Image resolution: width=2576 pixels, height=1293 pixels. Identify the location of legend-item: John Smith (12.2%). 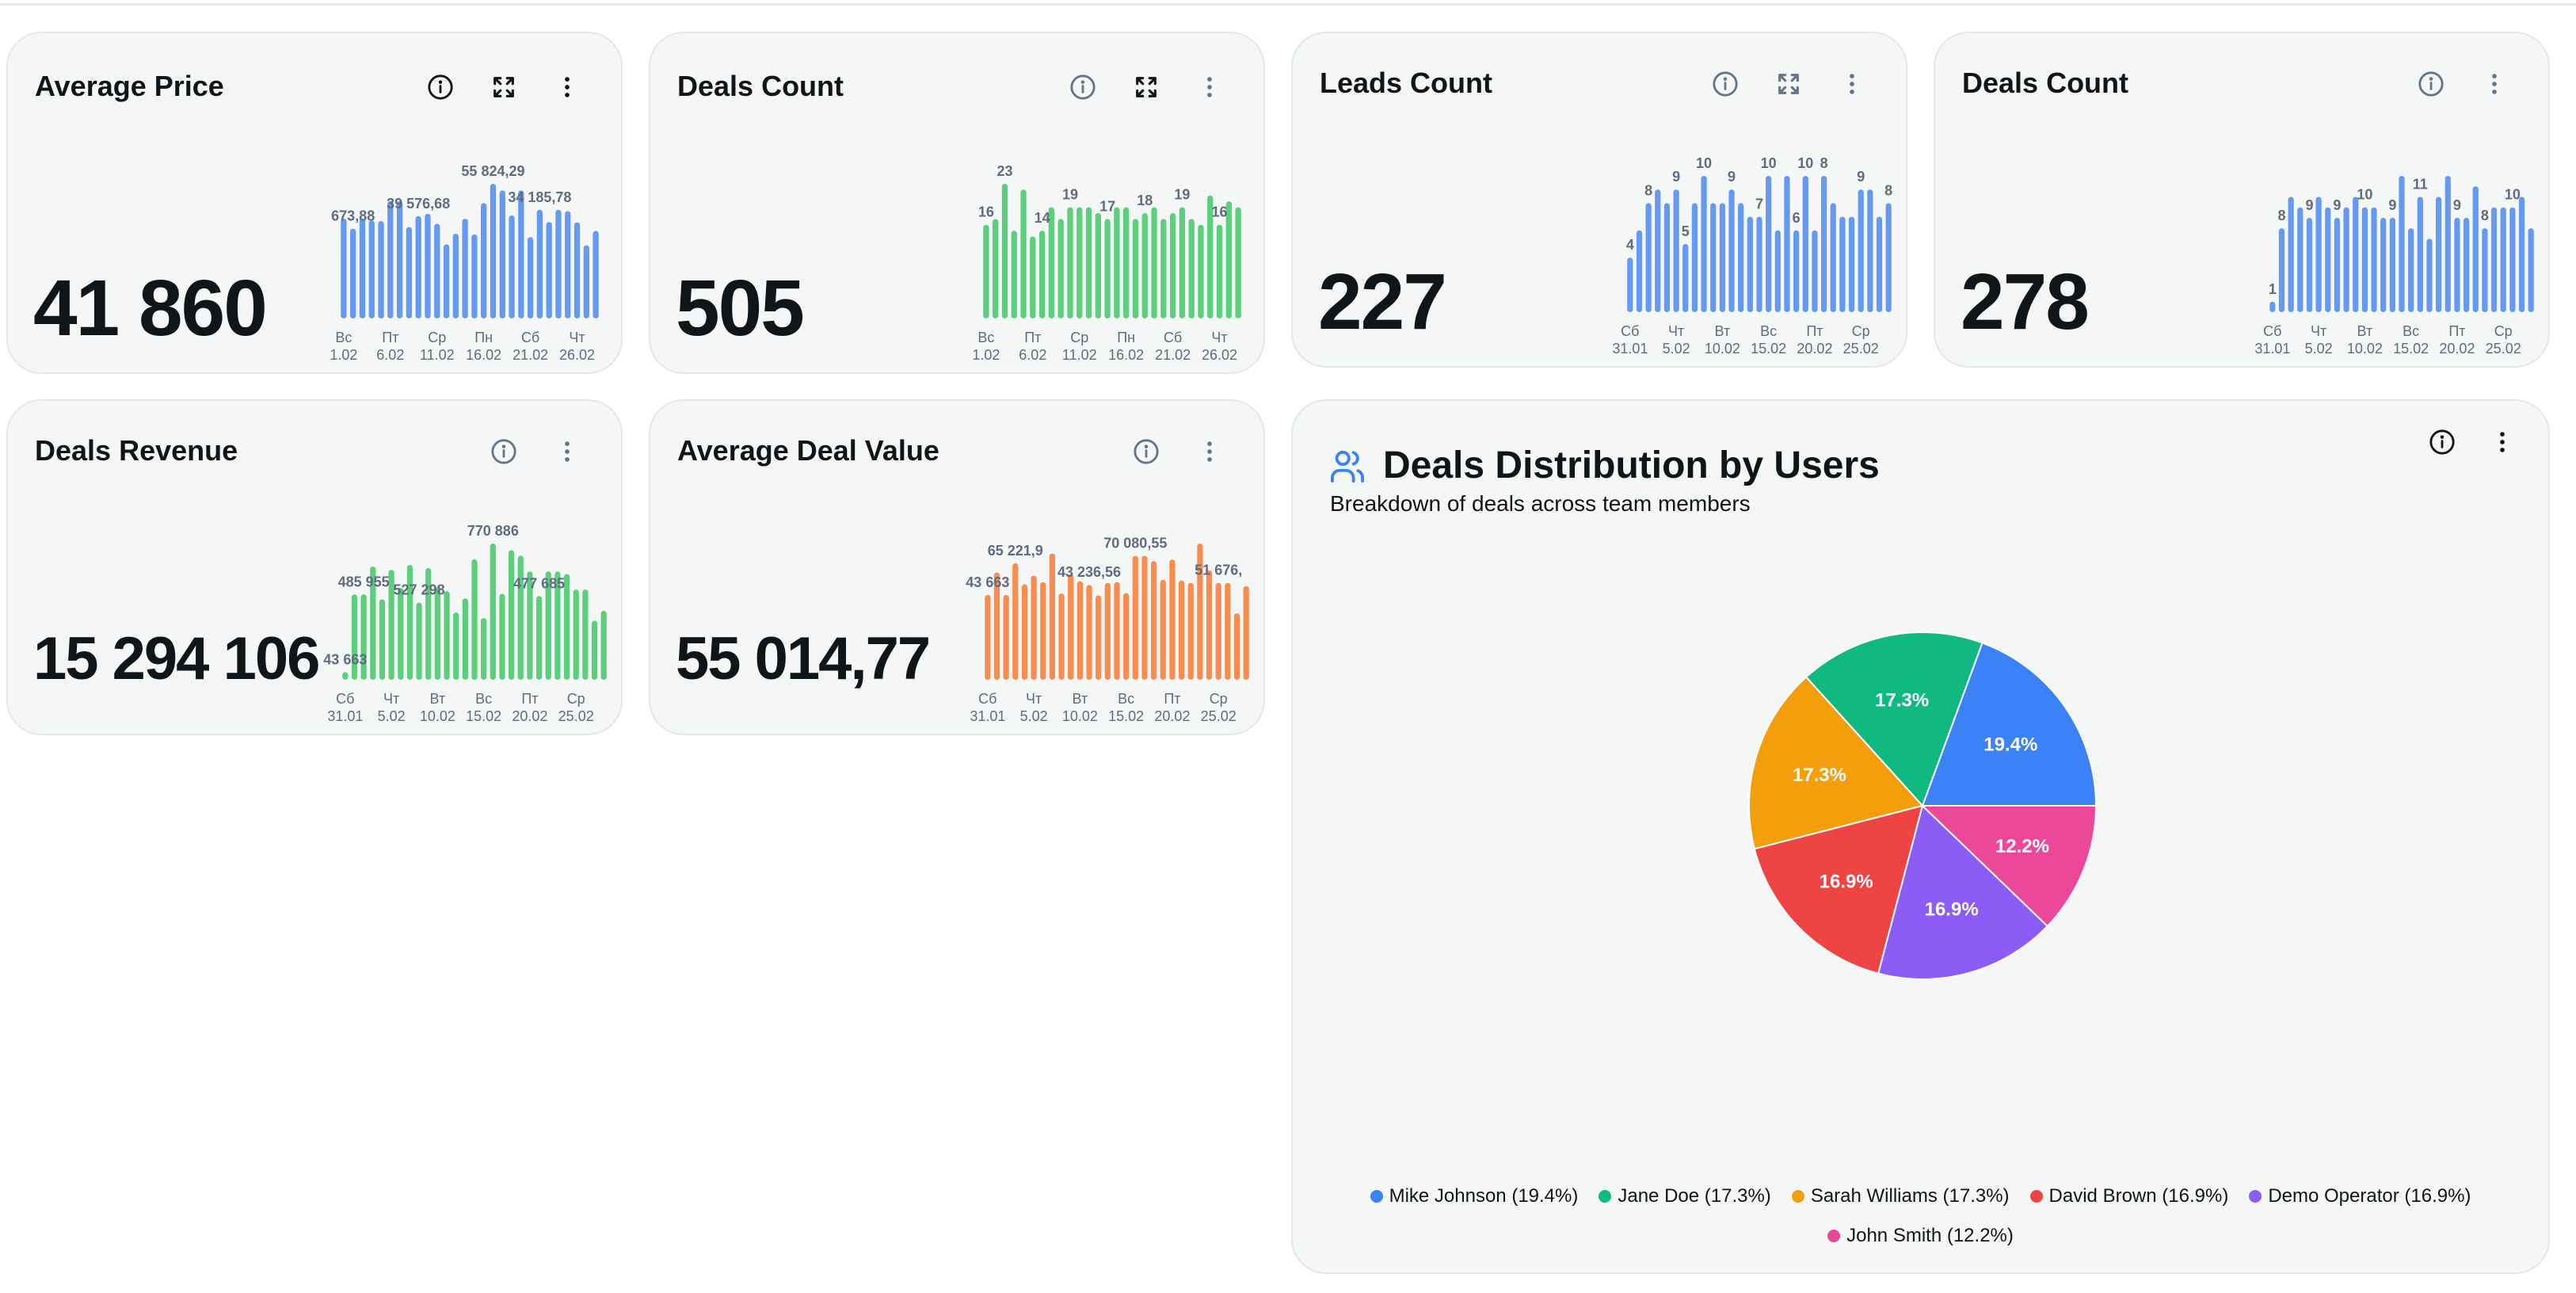
(1921, 1236).